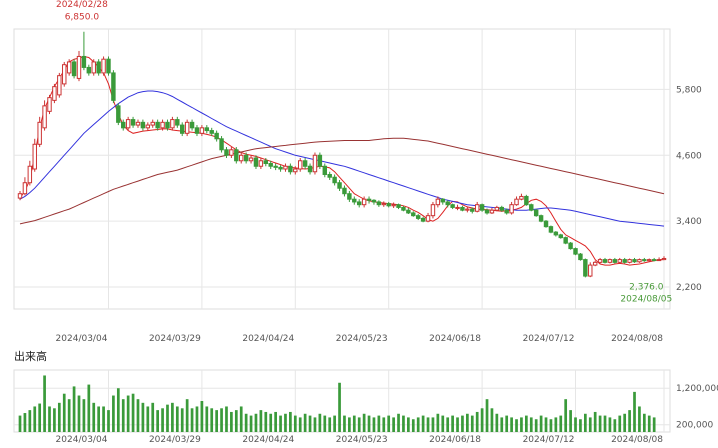 This screenshot has width=718, height=448. Describe the element at coordinates (82, 339) in the screenshot. I see `price-x-tick-label: 2024/03/04` at that location.